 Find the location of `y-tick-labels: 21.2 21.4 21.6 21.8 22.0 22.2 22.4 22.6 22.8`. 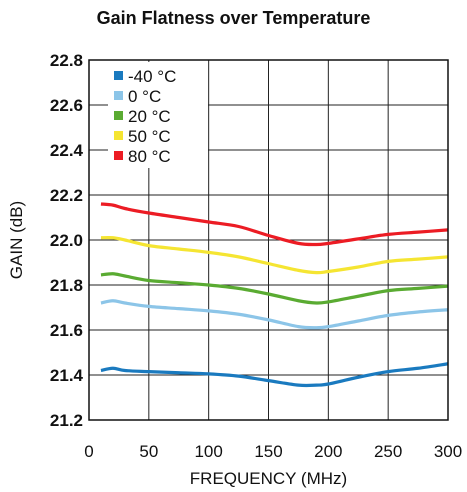

y-tick-labels: 21.2 21.4 21.6 21.8 22.0 22.2 22.4 22.6 22.8 is located at coordinates (67, 240).